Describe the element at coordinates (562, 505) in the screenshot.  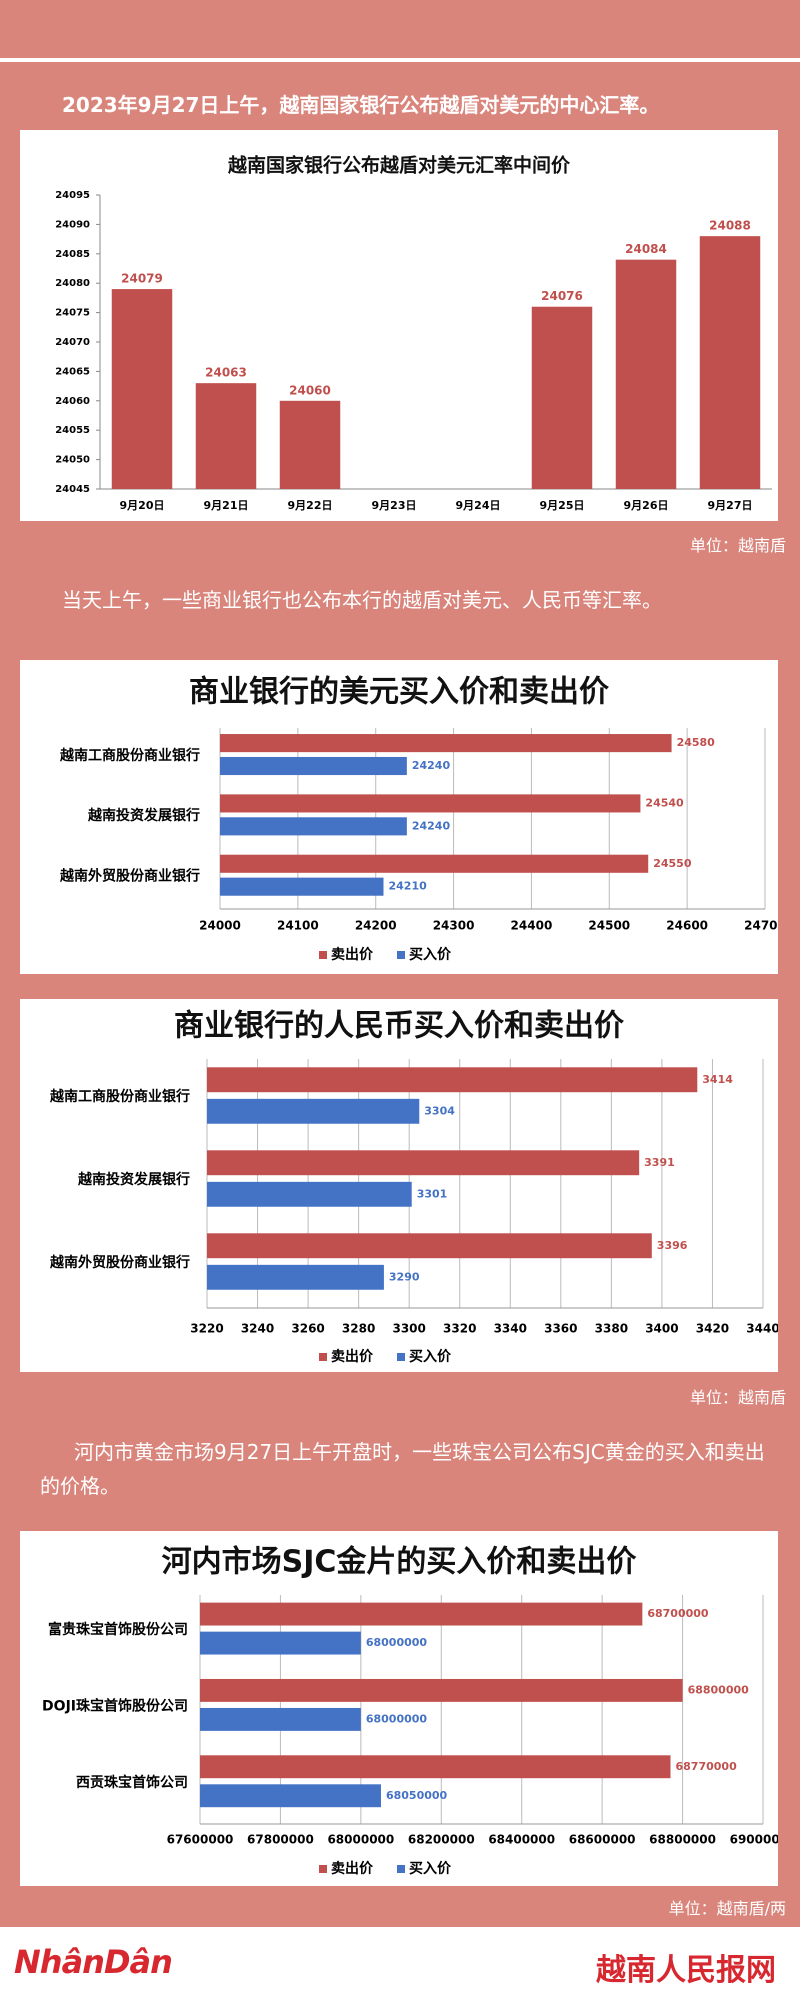
I see `x-tick-label: 9月25日` at that location.